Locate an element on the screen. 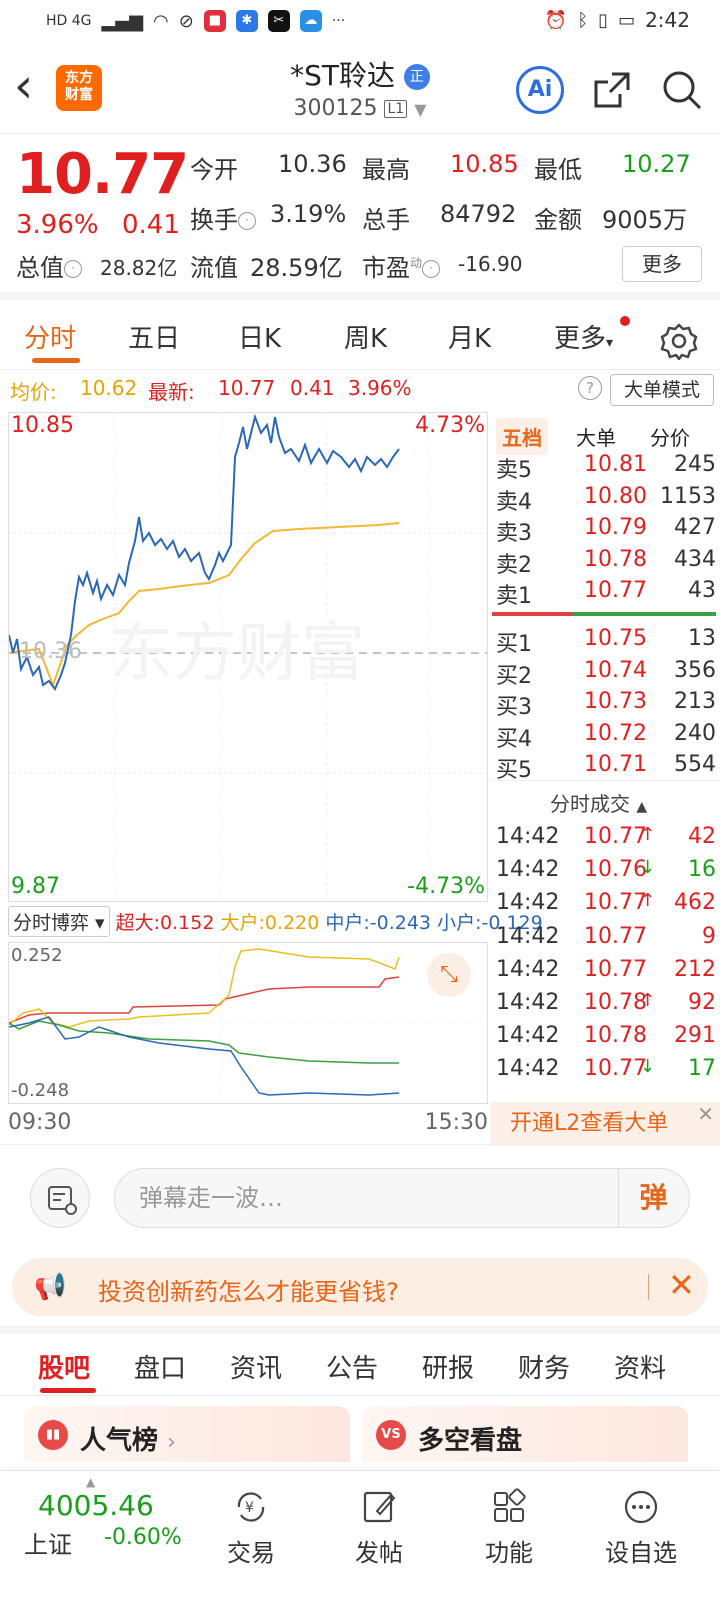  float-value: 28.59亿 is located at coordinates (296, 268).